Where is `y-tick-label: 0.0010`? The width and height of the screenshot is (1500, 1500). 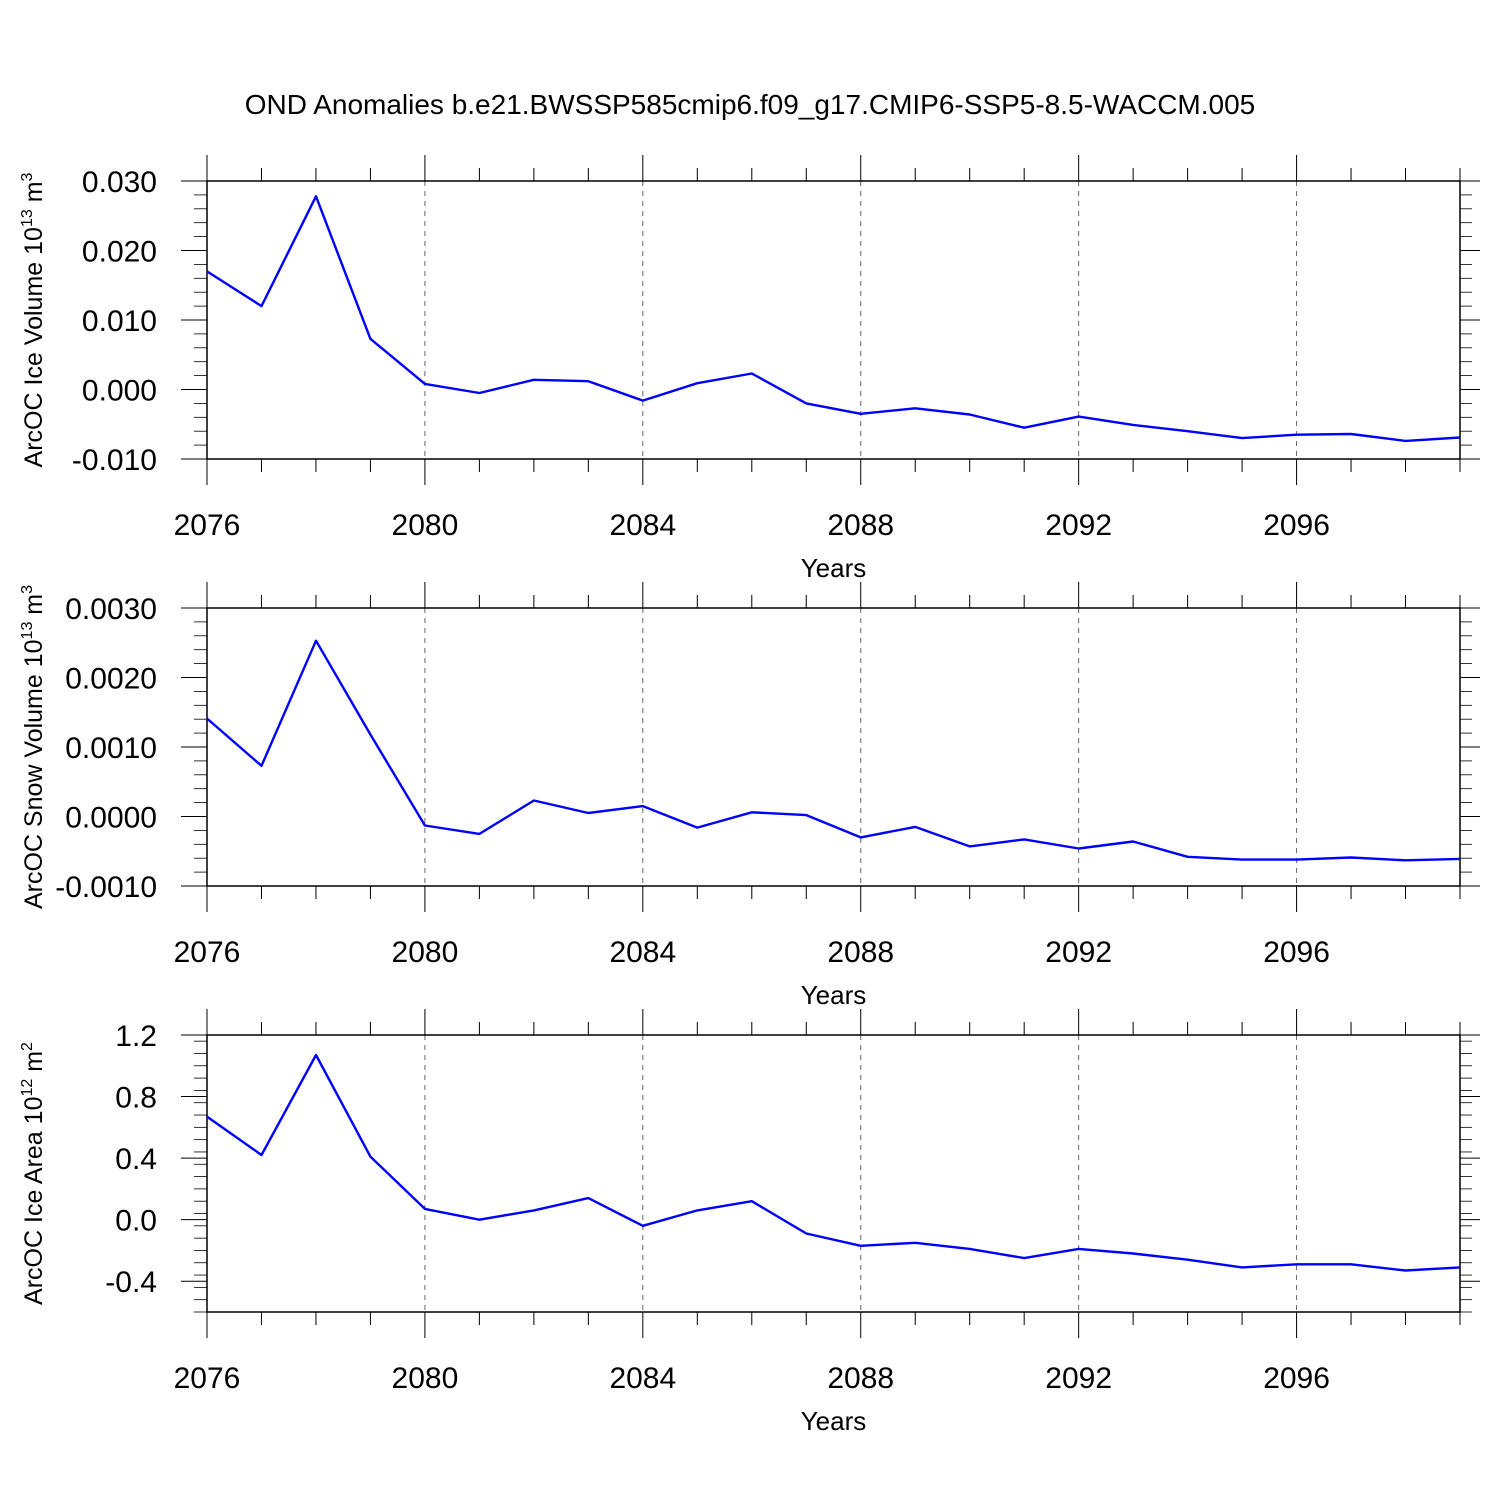
y-tick-label: 0.0010 is located at coordinates (111, 748).